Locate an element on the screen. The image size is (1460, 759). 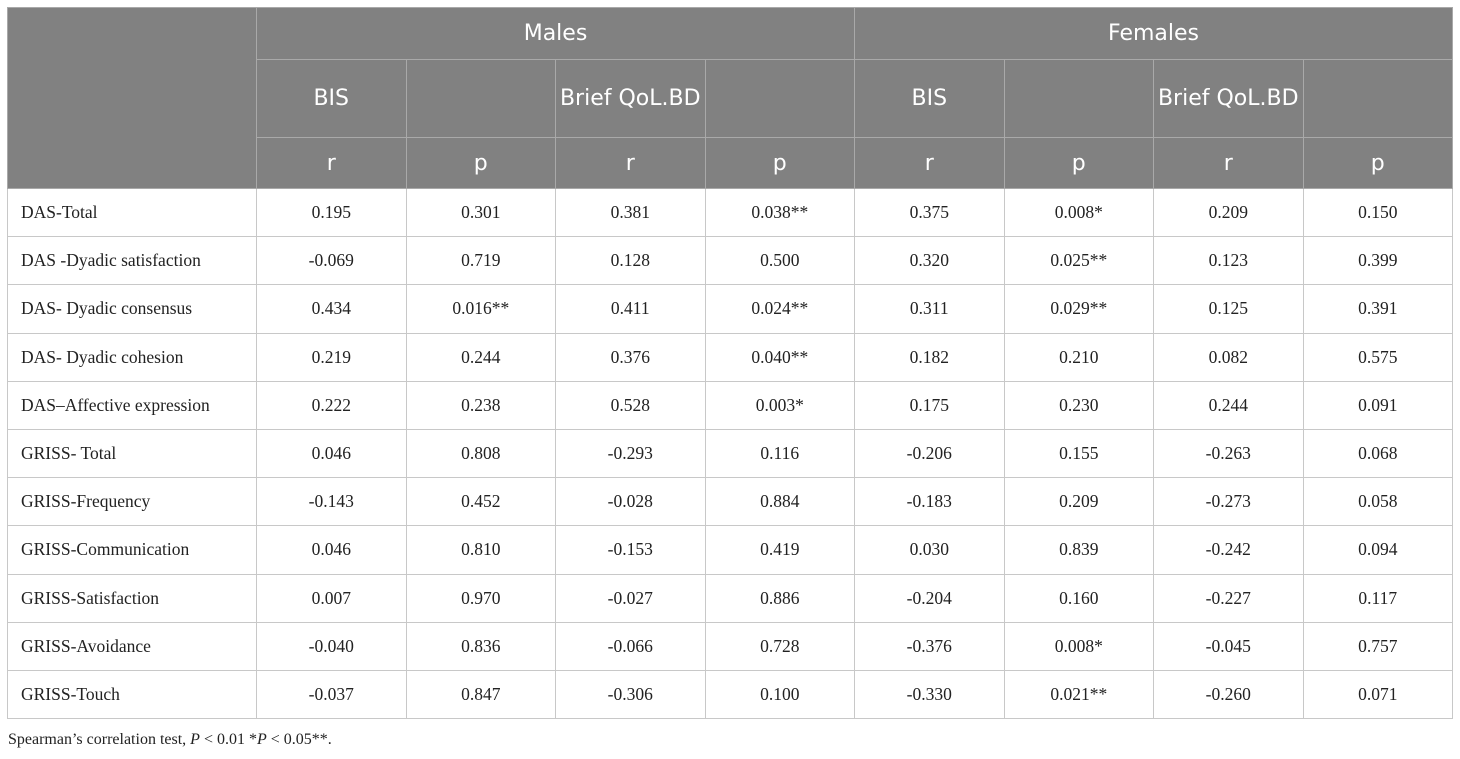
table-cell: 0.970 is located at coordinates (480, 598).